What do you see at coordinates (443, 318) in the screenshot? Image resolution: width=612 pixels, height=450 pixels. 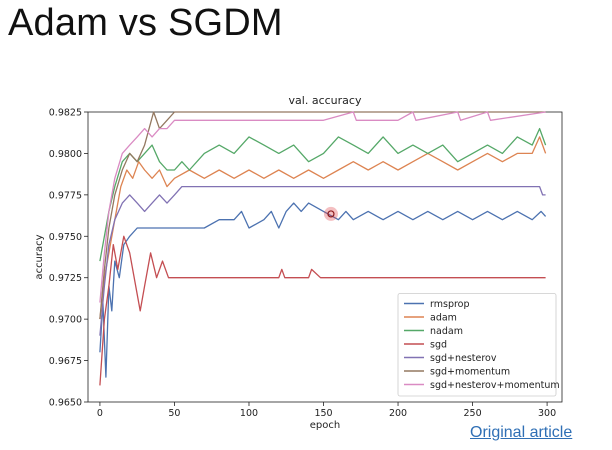 I see `legend-entry: adam` at bounding box center [443, 318].